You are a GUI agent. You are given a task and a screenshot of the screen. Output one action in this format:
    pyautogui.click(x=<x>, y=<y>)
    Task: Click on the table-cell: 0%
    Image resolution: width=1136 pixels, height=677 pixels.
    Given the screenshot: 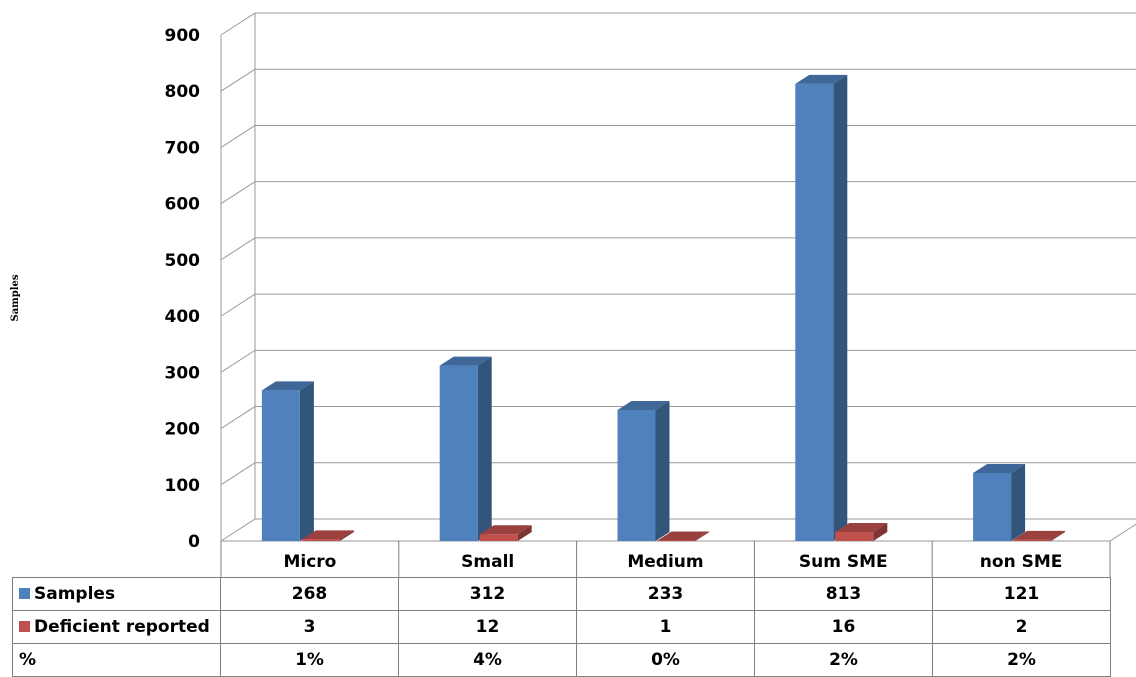 What is the action you would take?
    pyautogui.click(x=665, y=660)
    